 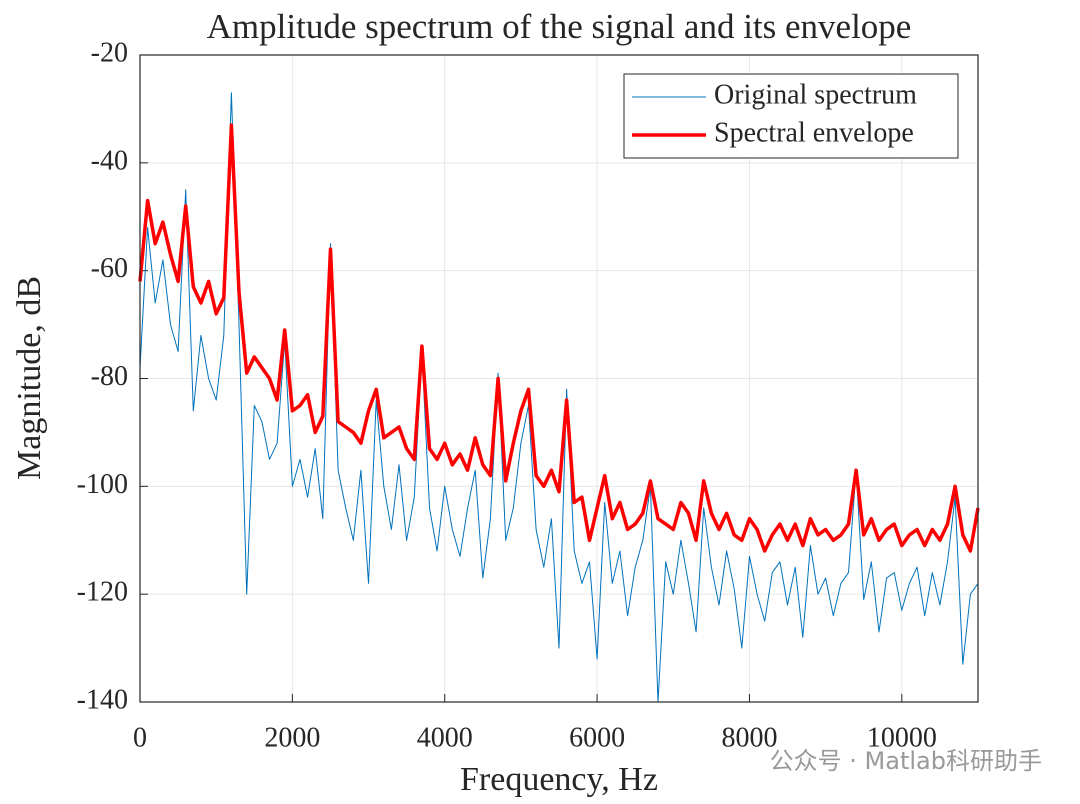 What do you see at coordinates (902, 737) in the screenshot?
I see `x-tick-label: 10000` at bounding box center [902, 737].